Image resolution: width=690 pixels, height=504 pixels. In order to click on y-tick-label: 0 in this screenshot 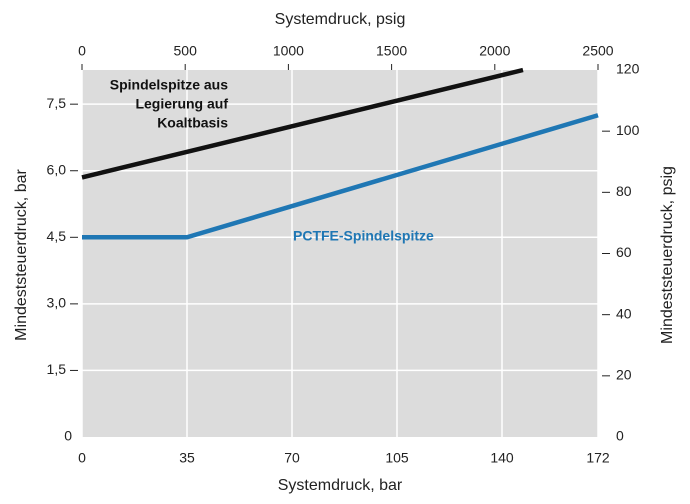, I will do `click(68, 436)`.